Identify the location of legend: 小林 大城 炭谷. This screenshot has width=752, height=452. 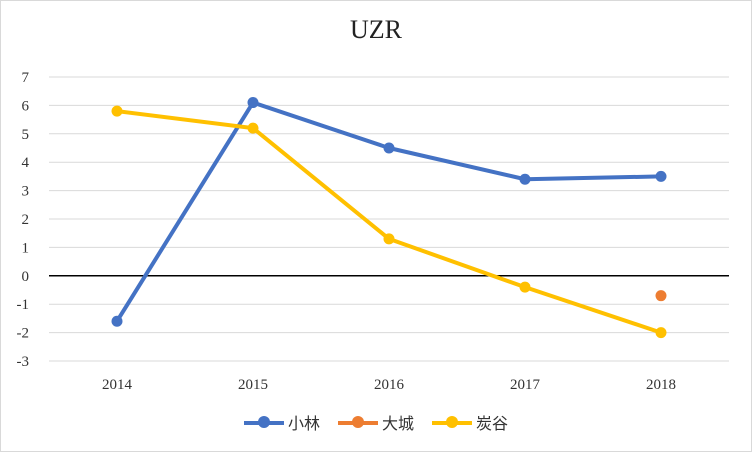
(376, 422).